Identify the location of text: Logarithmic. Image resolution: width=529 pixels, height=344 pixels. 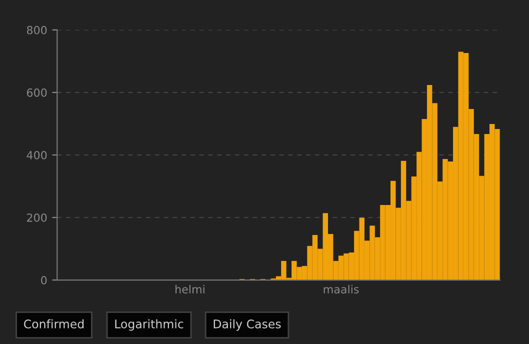
(149, 325).